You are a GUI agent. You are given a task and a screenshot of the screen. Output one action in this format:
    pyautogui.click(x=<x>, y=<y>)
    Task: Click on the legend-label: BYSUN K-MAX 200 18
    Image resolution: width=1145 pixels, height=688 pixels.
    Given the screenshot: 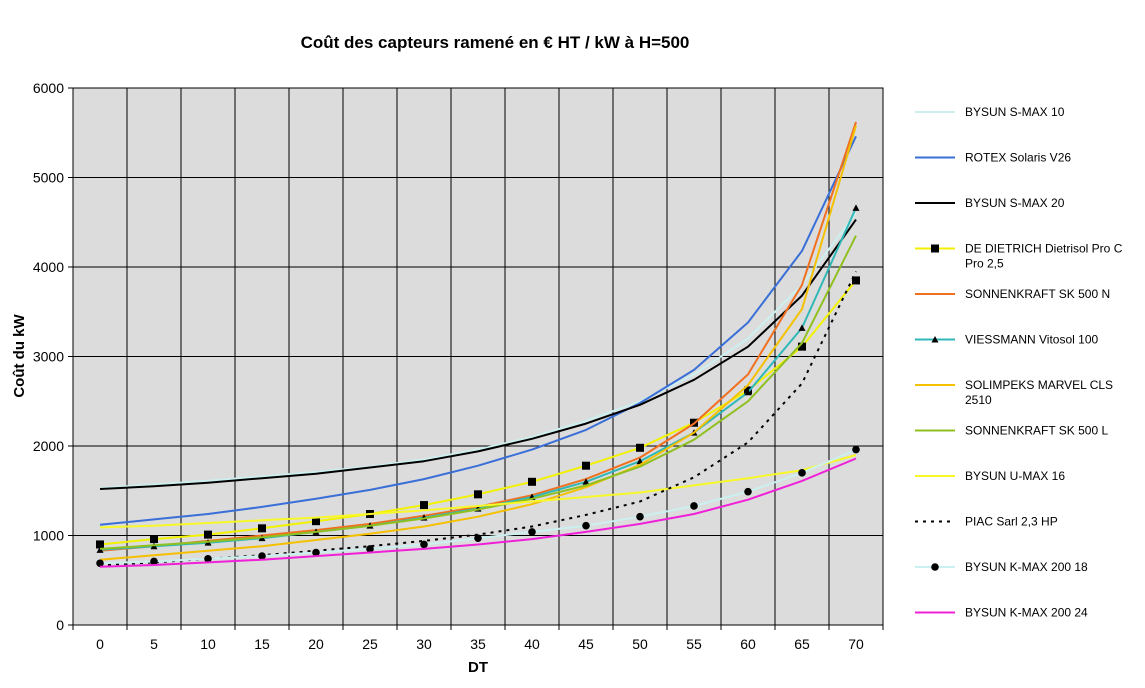 What is the action you would take?
    pyautogui.click(x=1026, y=567)
    